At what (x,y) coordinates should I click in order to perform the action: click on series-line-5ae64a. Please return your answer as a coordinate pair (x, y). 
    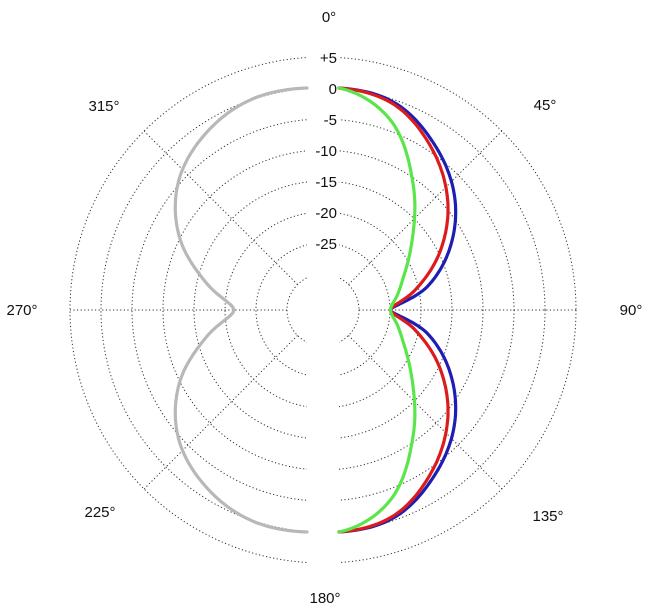
    Looking at the image, I should click on (377, 310).